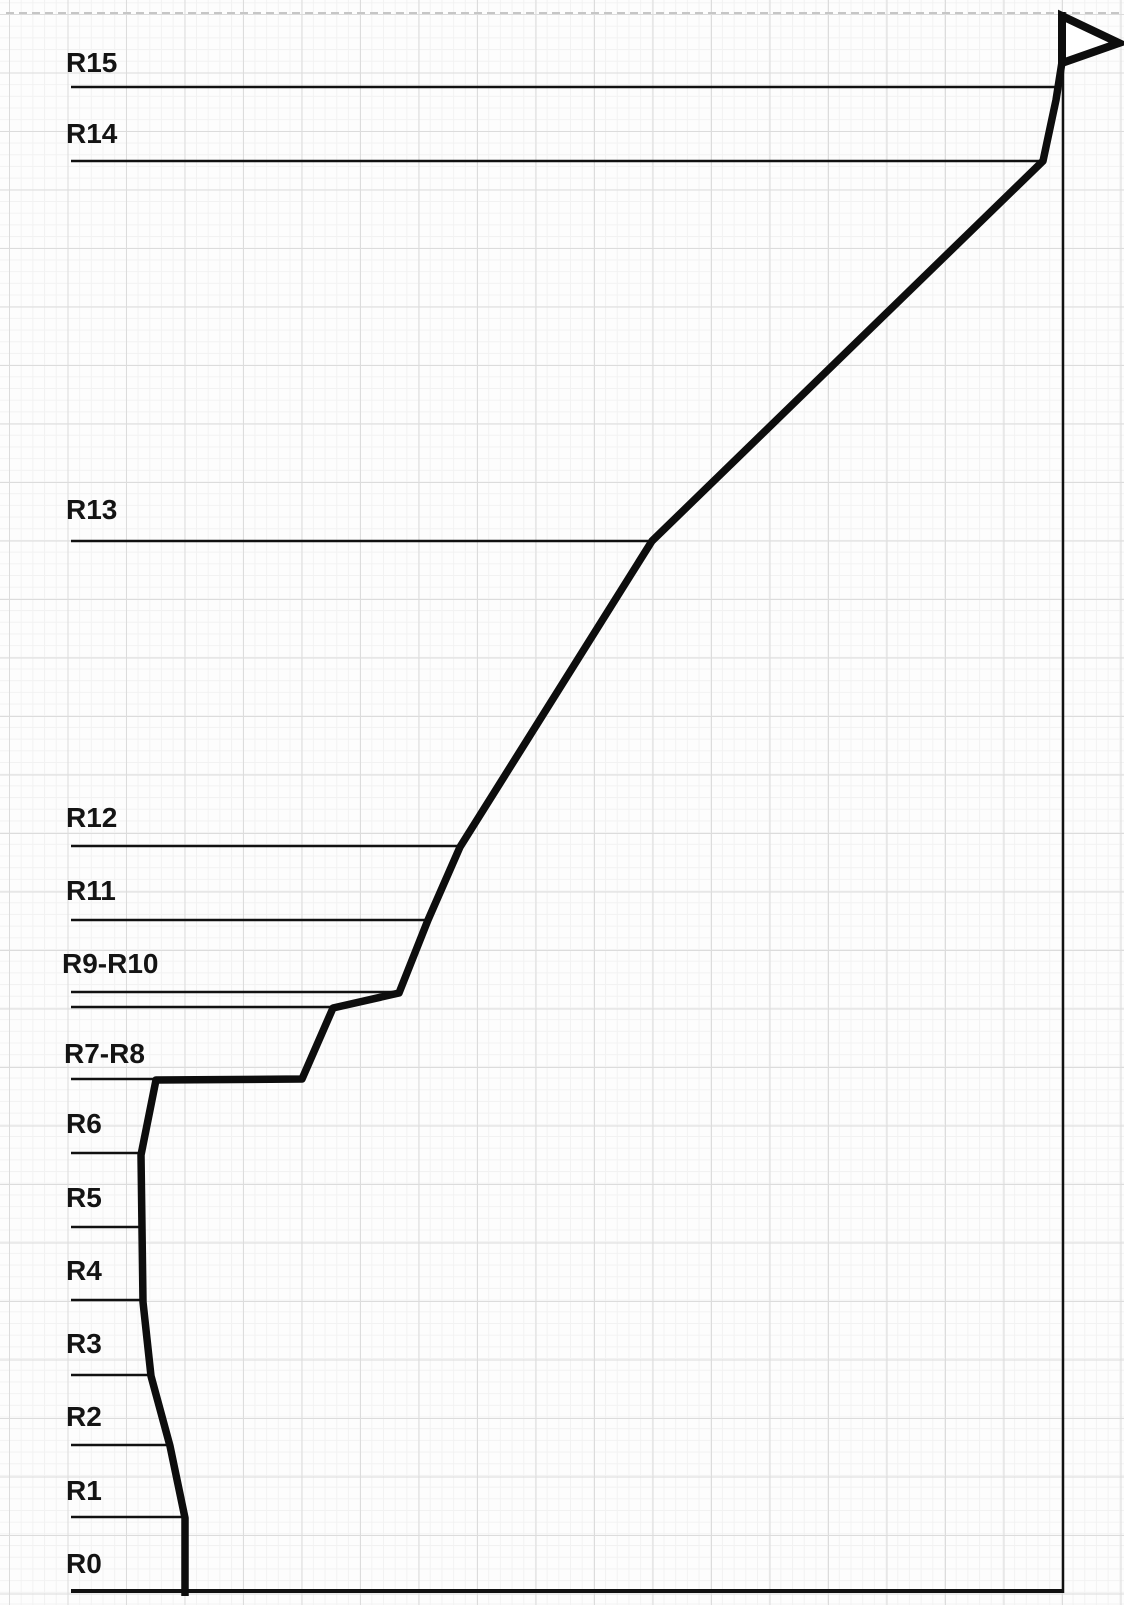 The width and height of the screenshot is (1124, 1605). Describe the element at coordinates (84, 1490) in the screenshot. I see `station-label-R1: R1` at that location.